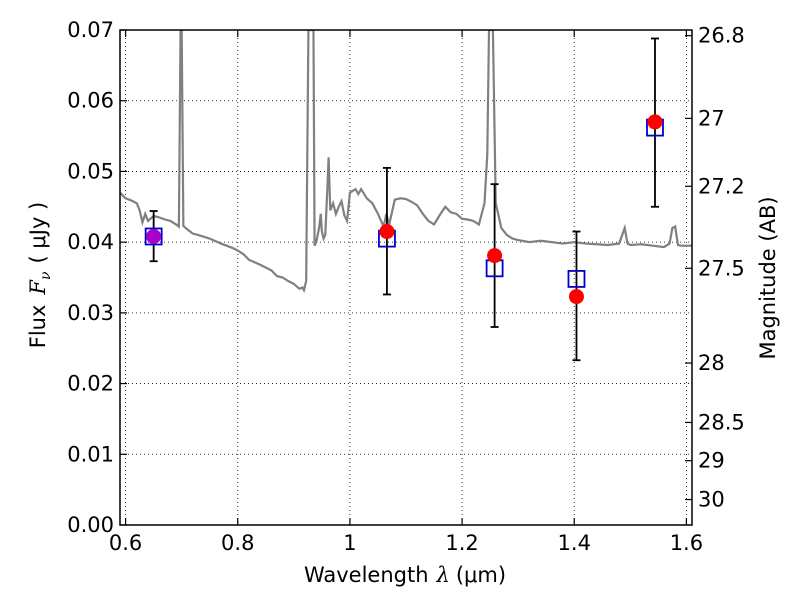  I want to click on y2-tick-label-3: 27.5, so click(721, 268).